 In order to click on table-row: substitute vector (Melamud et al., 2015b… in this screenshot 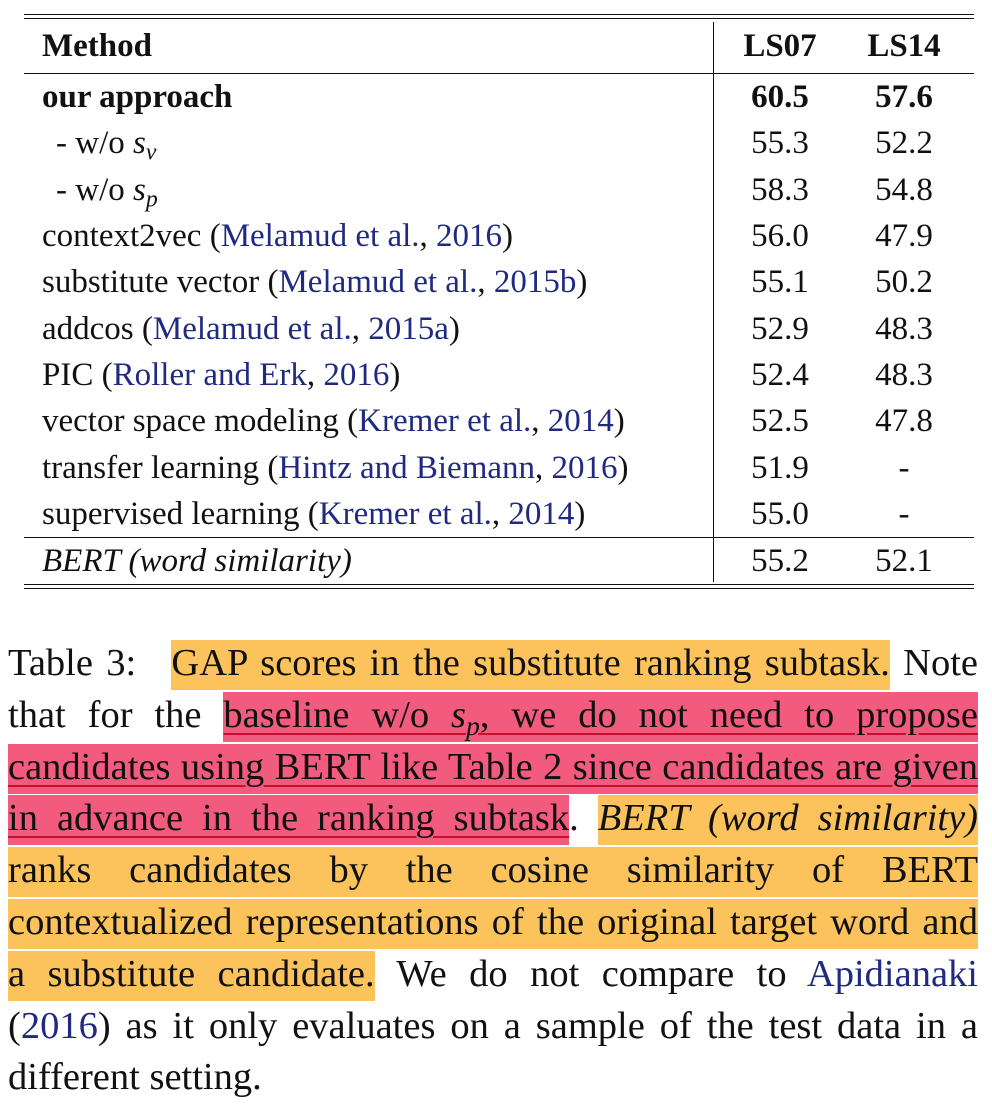, I will do `click(499, 282)`.